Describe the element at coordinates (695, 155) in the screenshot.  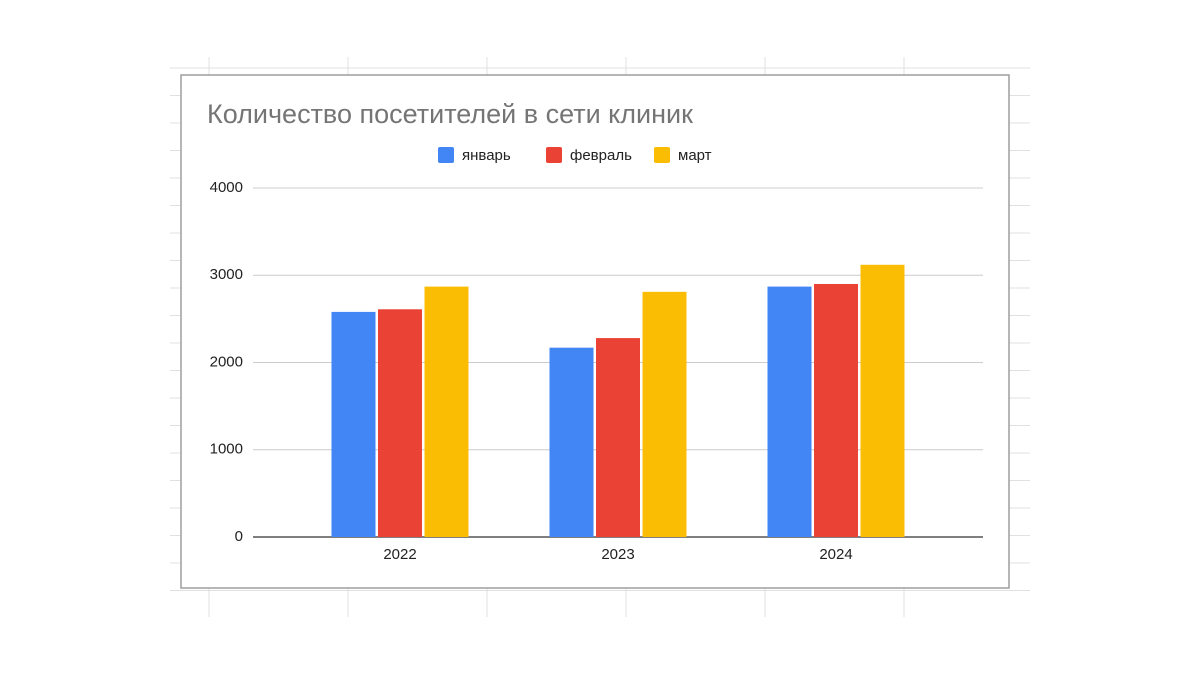
I see `legend-label: март` at that location.